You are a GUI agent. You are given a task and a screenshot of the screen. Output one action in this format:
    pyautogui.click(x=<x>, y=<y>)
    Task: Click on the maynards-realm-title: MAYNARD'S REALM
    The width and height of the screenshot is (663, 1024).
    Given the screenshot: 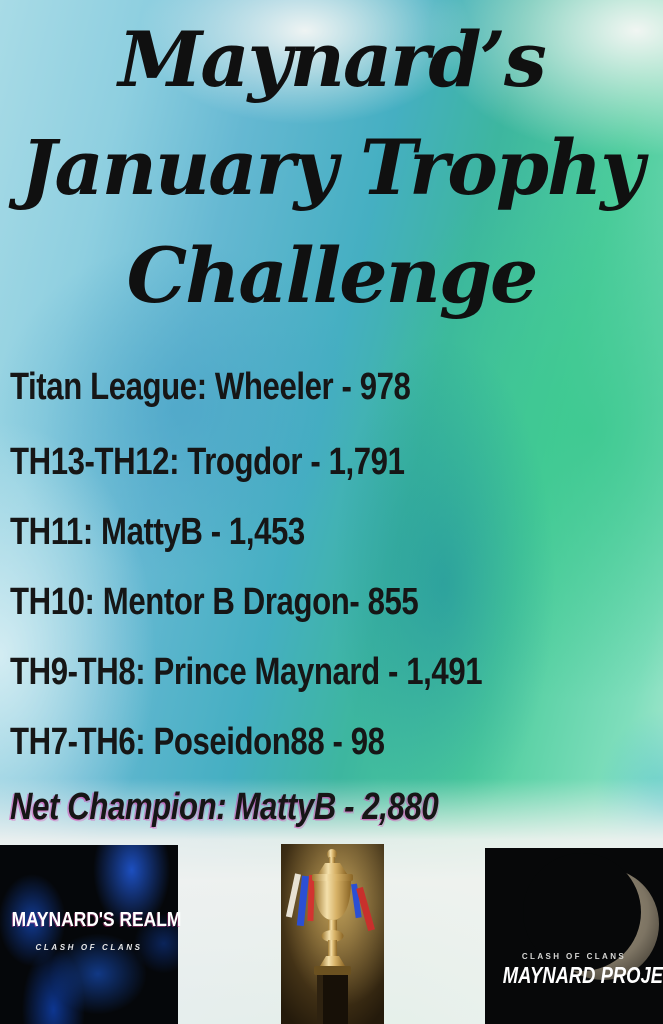 What is the action you would take?
    pyautogui.click(x=96, y=920)
    